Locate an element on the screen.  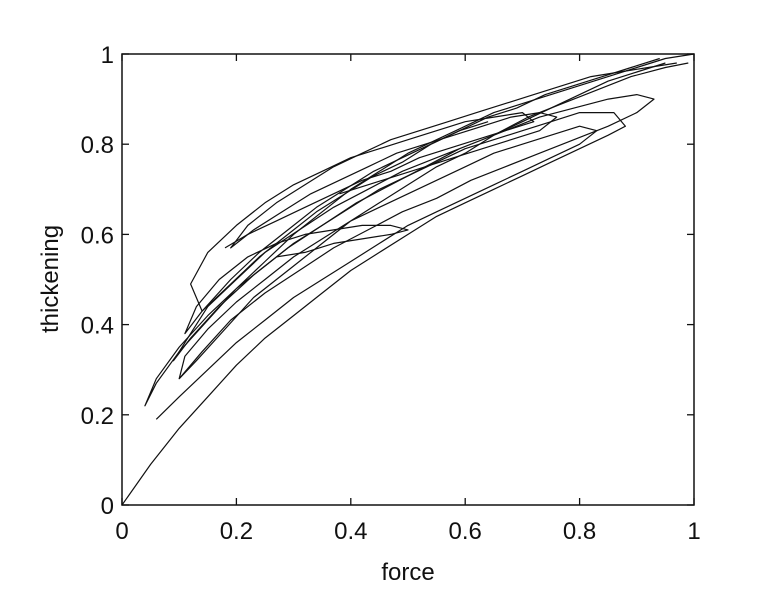
y-axis-label: thickening is located at coordinates (50, 279).